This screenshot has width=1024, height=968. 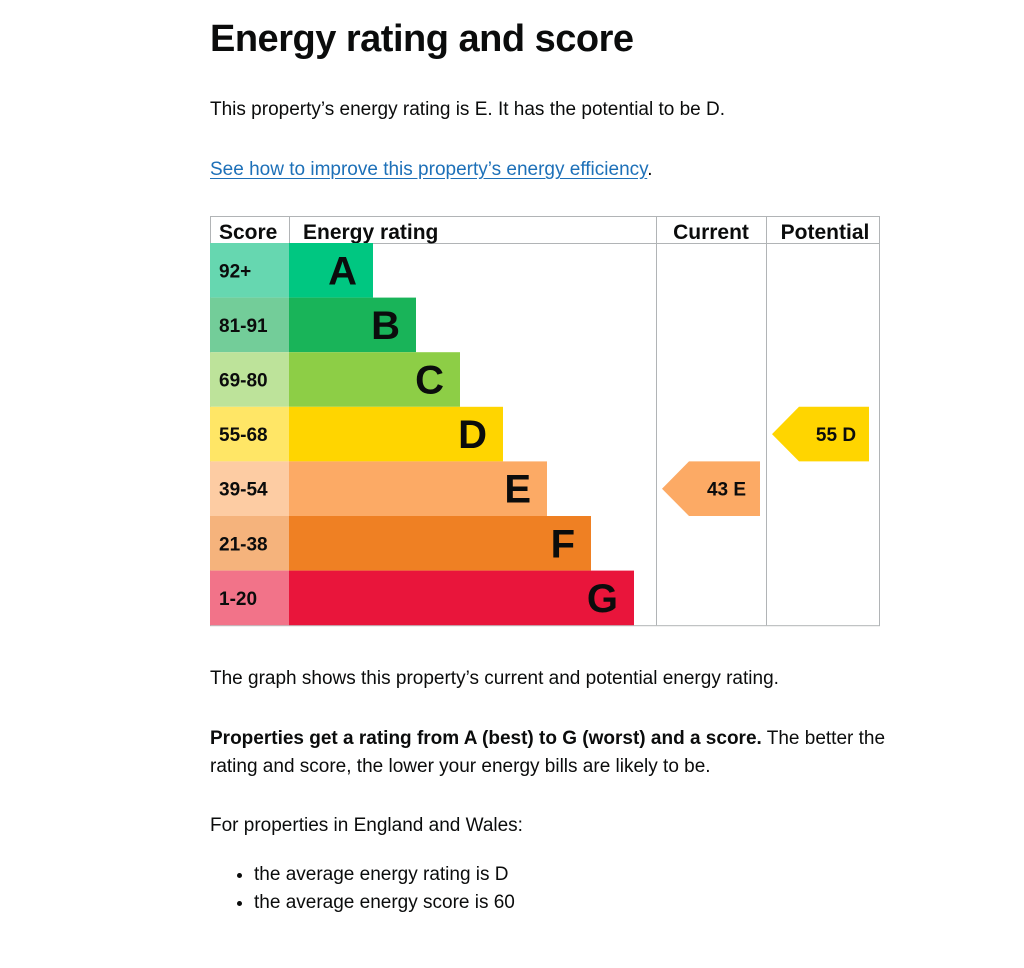 I want to click on rating-bar-e, so click(x=418, y=488).